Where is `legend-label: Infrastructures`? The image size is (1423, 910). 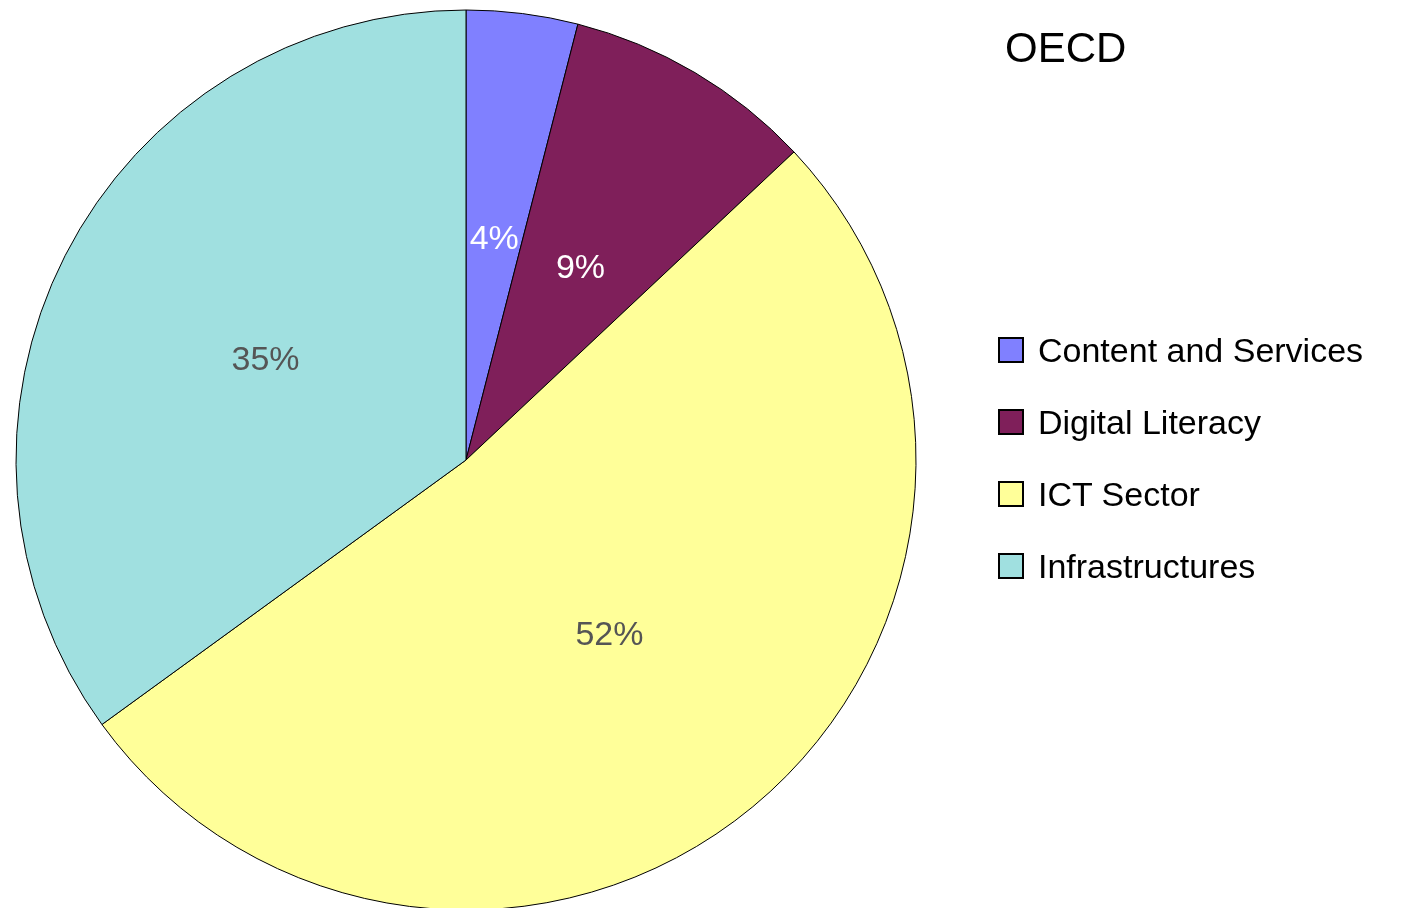 legend-label: Infrastructures is located at coordinates (1147, 566).